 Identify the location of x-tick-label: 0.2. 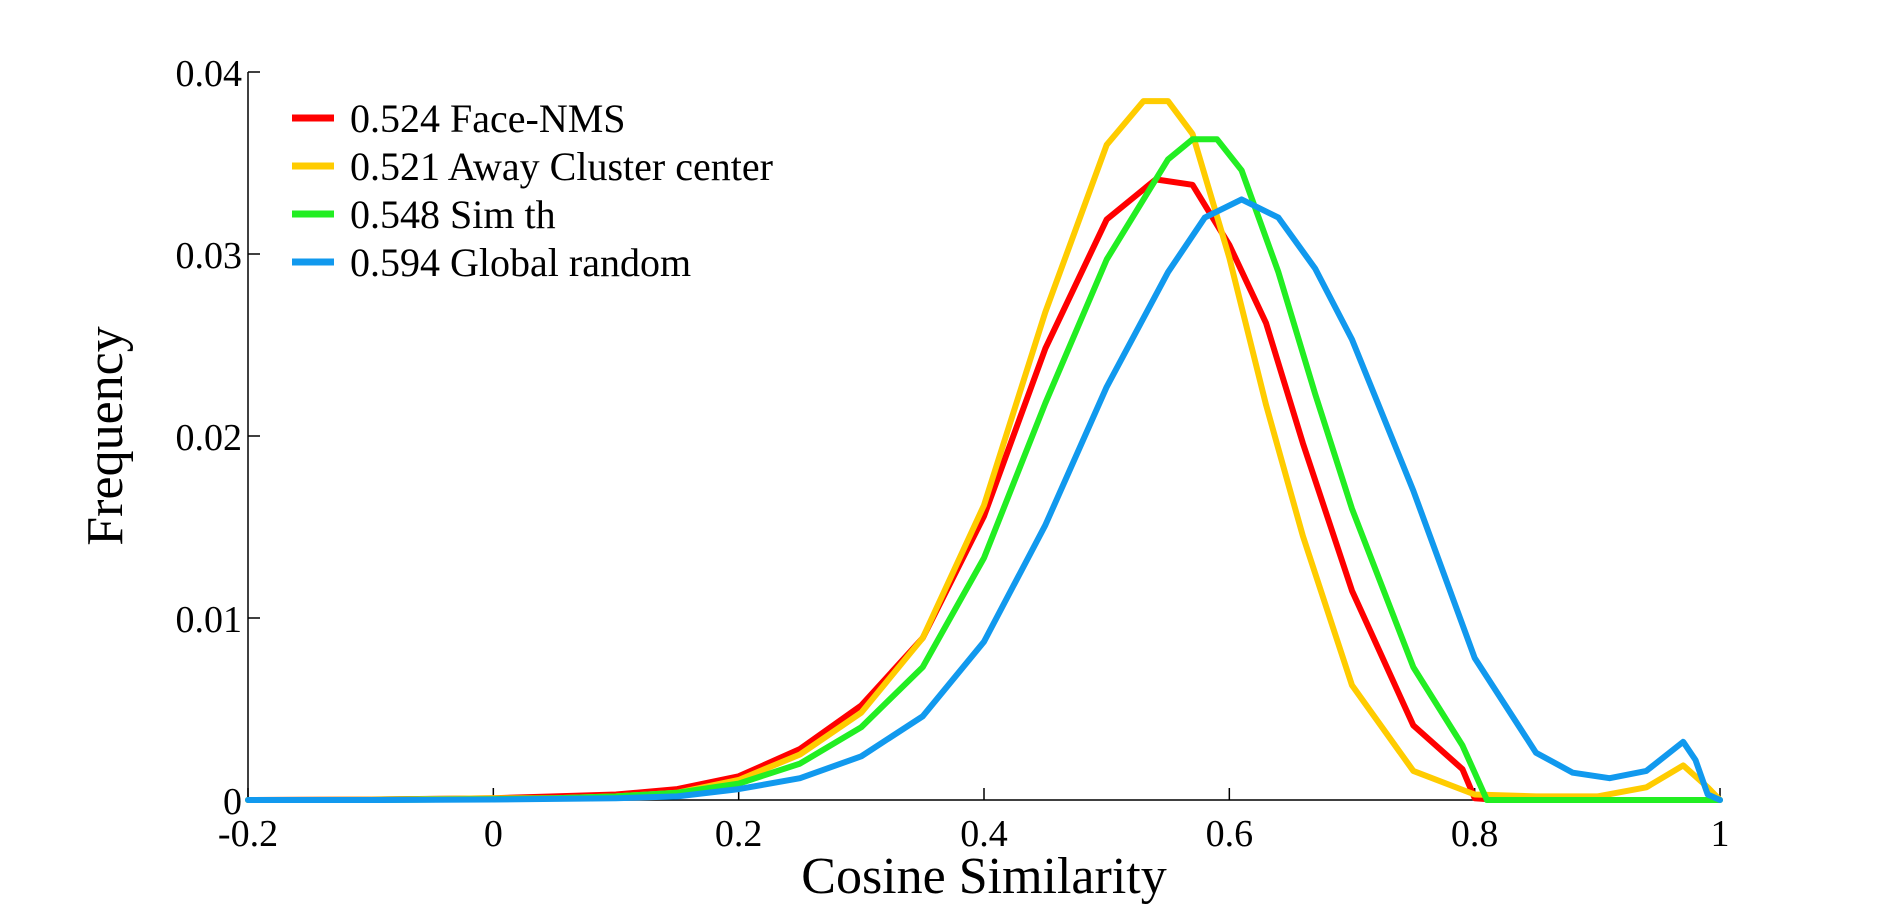
(739, 834).